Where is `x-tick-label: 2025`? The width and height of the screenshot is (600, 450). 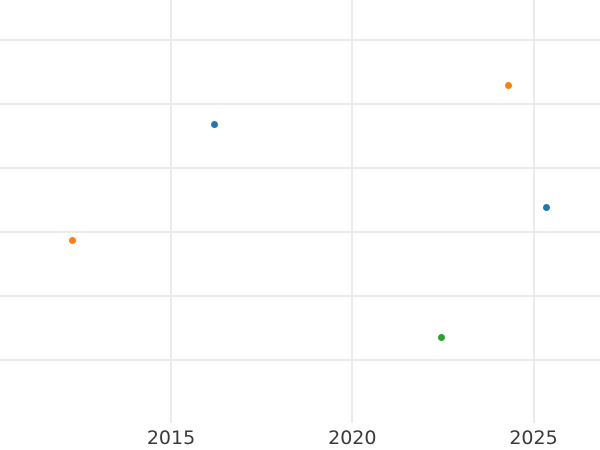 x-tick-label: 2025 is located at coordinates (533, 438).